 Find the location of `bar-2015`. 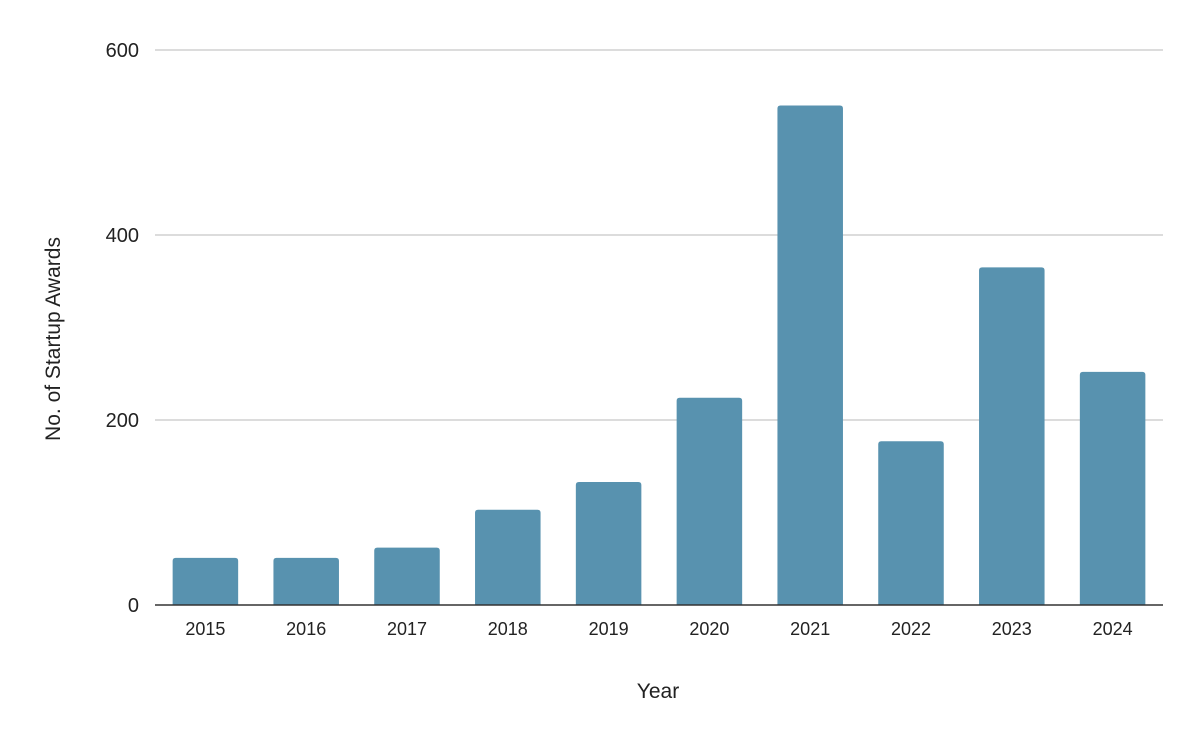

bar-2015 is located at coordinates (205, 581).